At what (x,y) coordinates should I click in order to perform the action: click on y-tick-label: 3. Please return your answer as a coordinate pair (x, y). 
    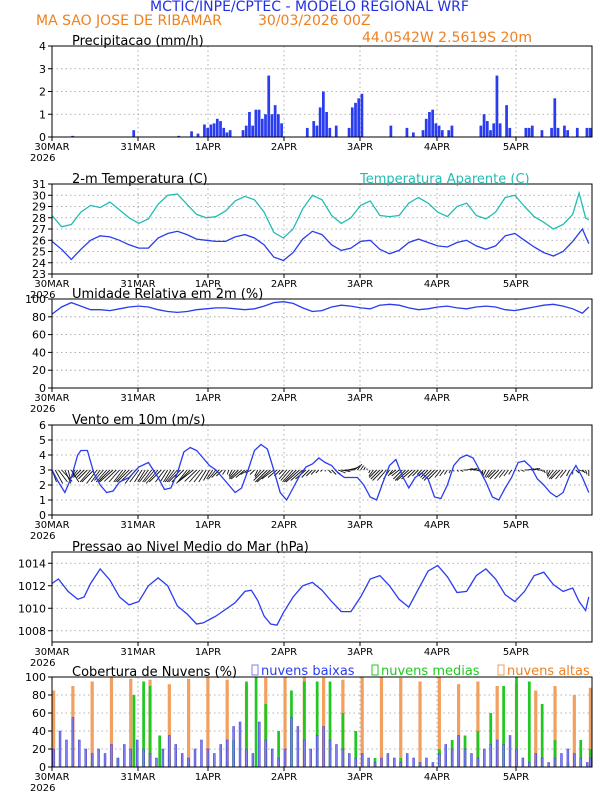
    Looking at the image, I should click on (42, 470).